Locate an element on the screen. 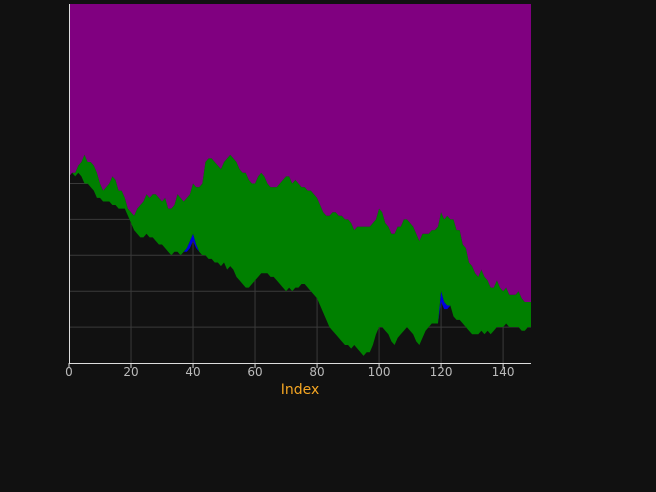 The image size is (656, 492). x-tick-label: 40 is located at coordinates (192, 372).